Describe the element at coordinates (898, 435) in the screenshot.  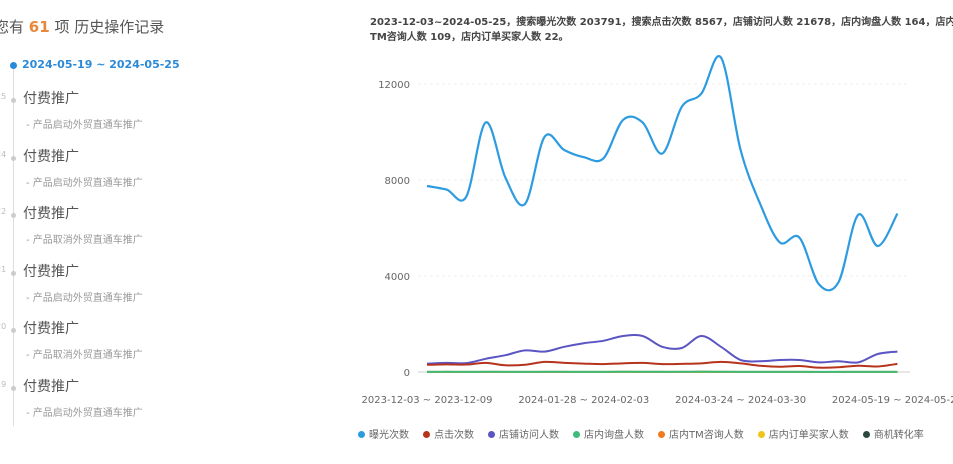
I see `legend-label: 商机转化率` at that location.